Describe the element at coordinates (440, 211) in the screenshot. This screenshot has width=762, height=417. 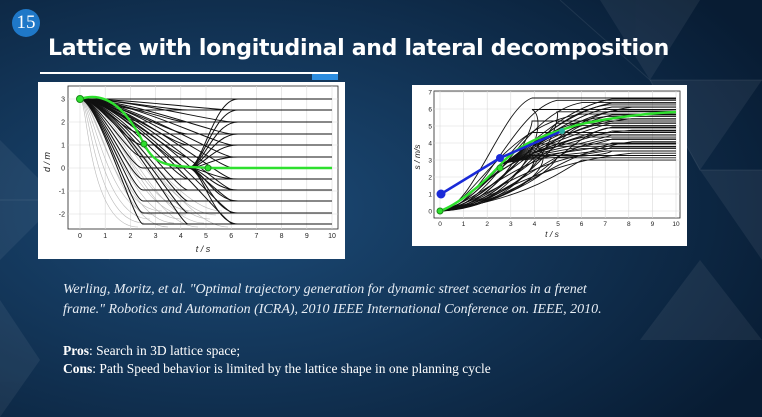
I see `longitudinal-origin-marker` at that location.